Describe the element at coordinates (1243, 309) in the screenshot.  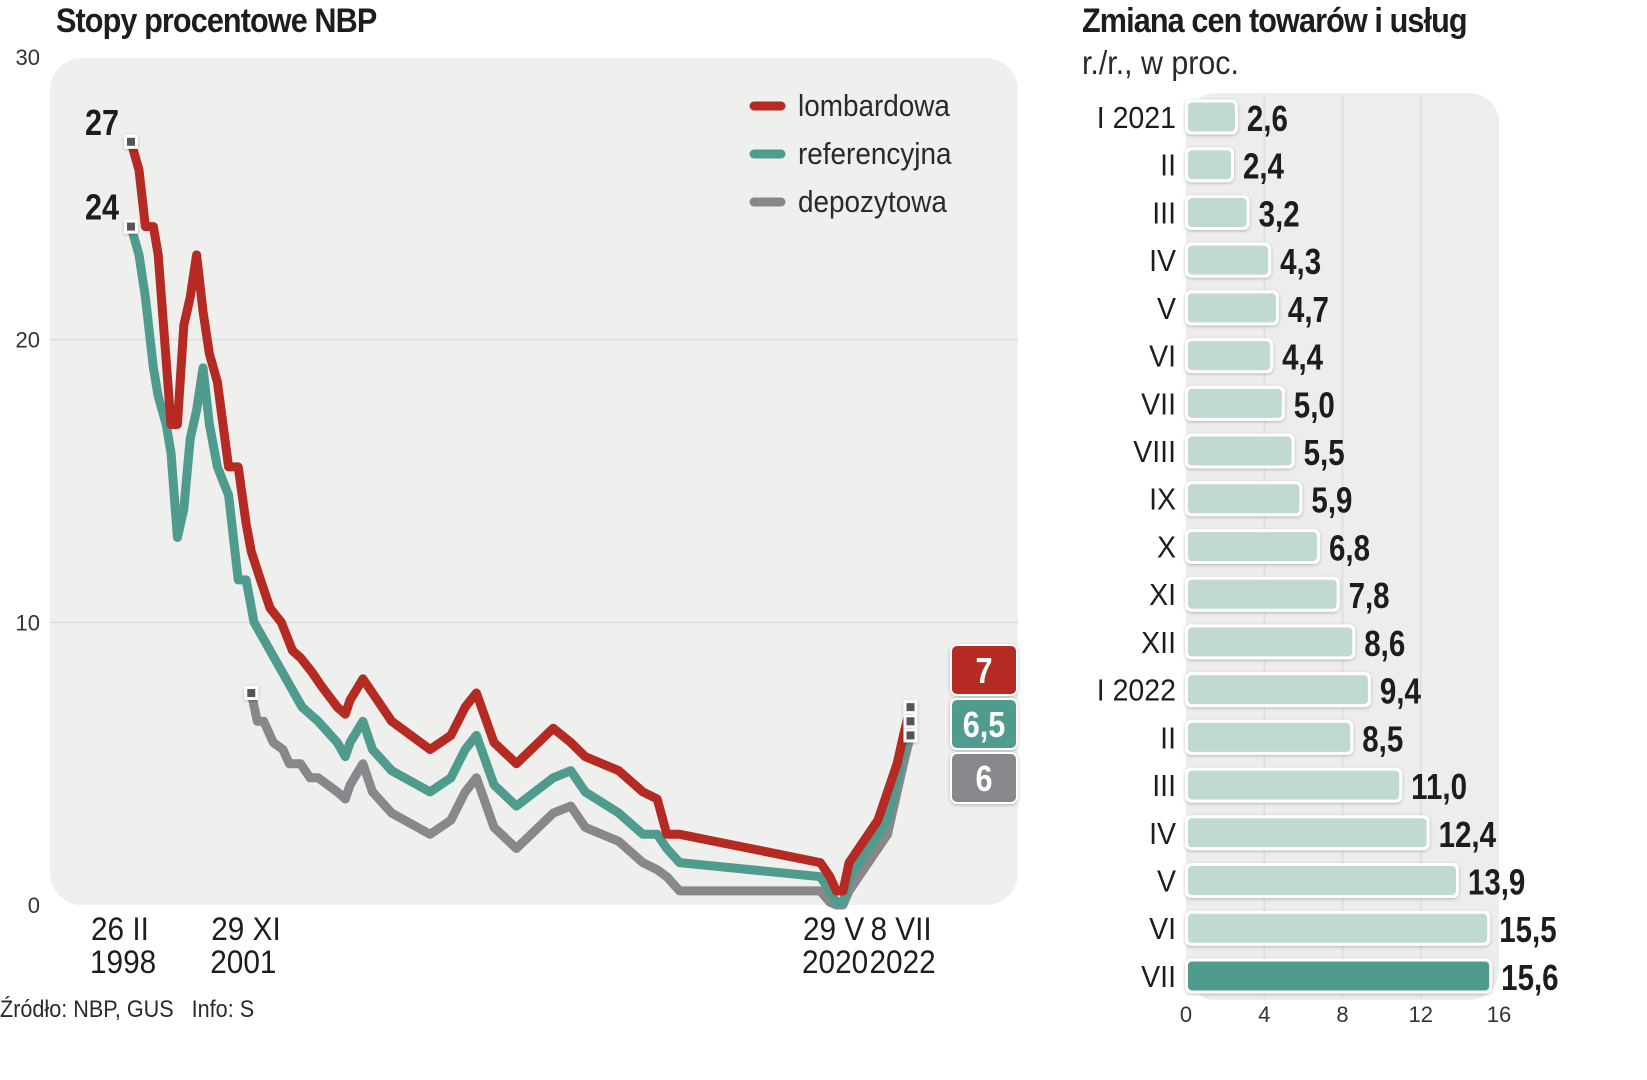
I see `bar-row: V 4,7` at that location.